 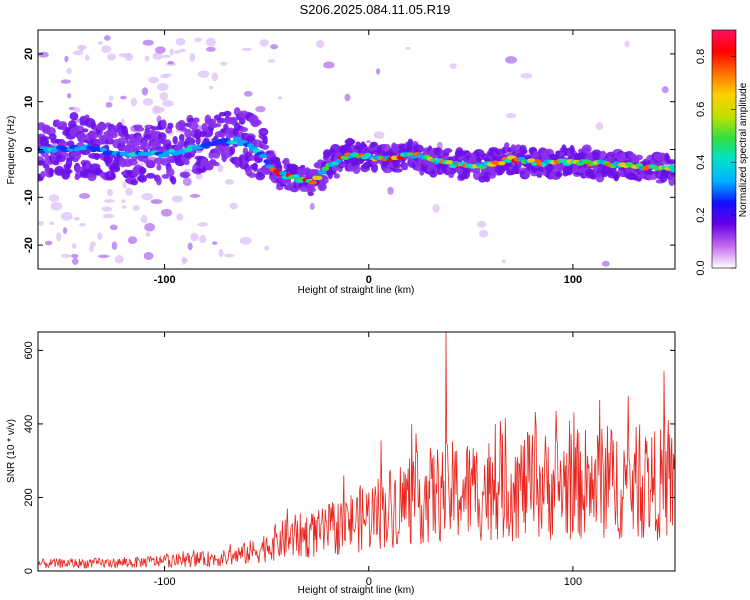 What do you see at coordinates (29, 197) in the screenshot?
I see `y-tick-label: -10` at bounding box center [29, 197].